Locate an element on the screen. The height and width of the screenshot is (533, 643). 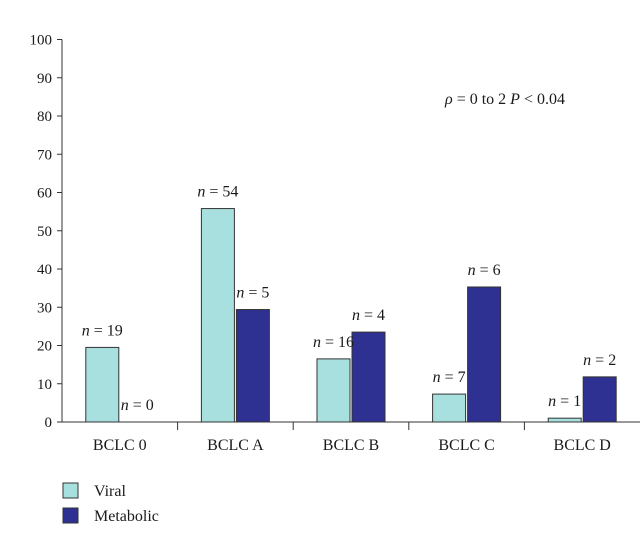
y-tick-label: 60 is located at coordinates (44, 194).